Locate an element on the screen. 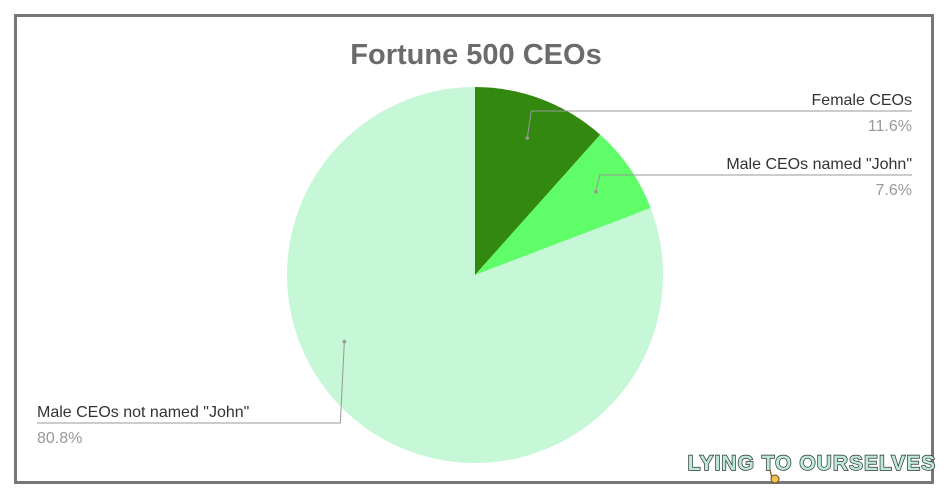 The image size is (950, 500). slice-label-3: Male CEOs not named "John" is located at coordinates (143, 412).